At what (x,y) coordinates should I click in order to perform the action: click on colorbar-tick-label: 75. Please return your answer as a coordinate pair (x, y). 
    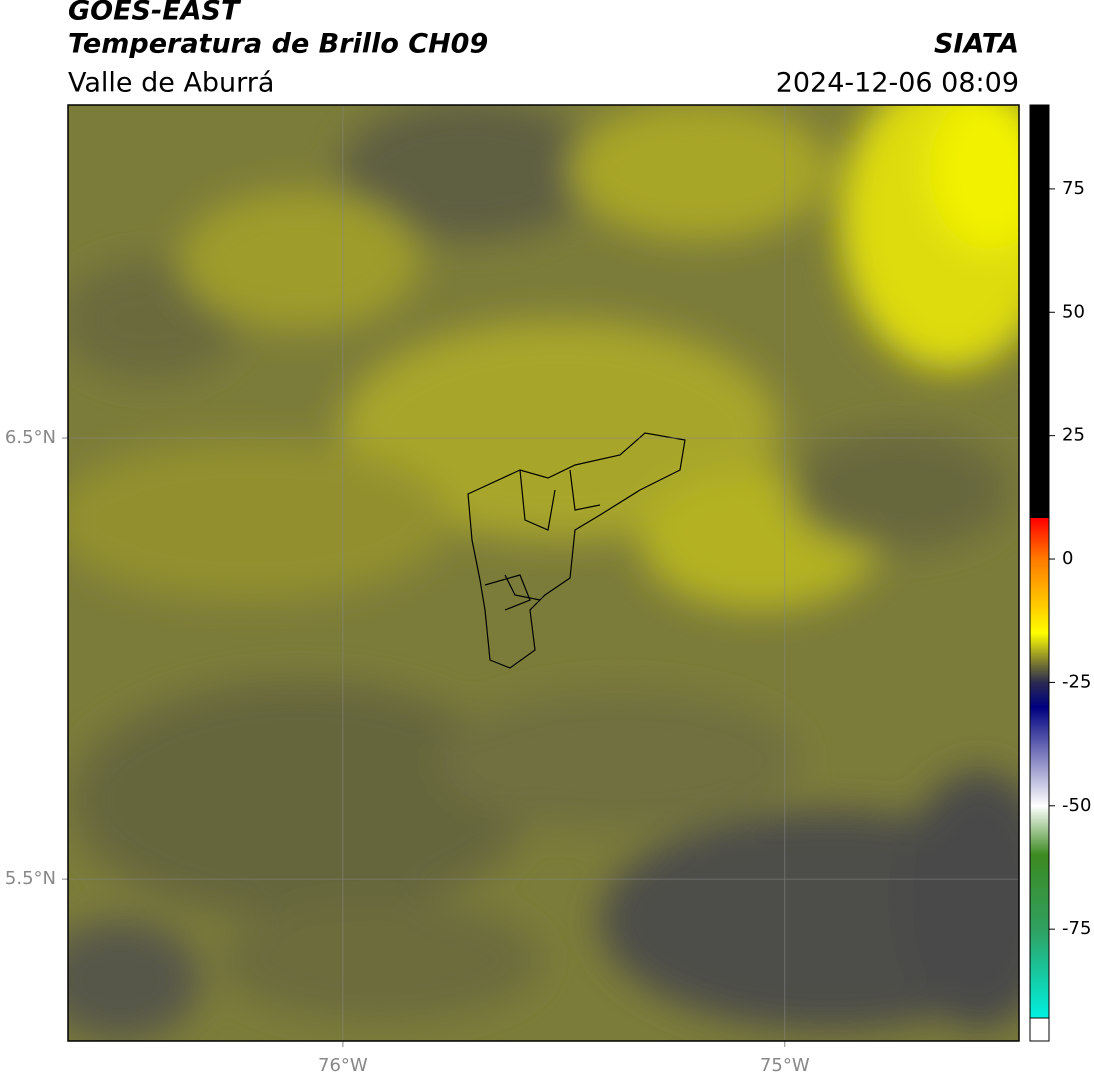
    Looking at the image, I should click on (1073, 188).